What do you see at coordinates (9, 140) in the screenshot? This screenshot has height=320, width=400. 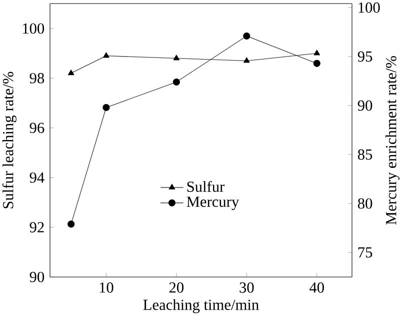 I see `y-axis-title: Sulfur leaching rate/%` at bounding box center [9, 140].